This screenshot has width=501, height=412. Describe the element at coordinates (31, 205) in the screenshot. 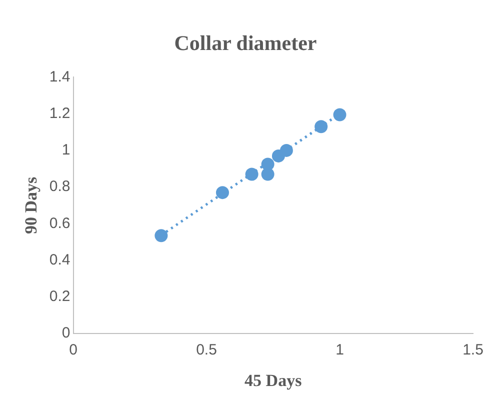

I see `y-axis-title: 90 Days` at that location.